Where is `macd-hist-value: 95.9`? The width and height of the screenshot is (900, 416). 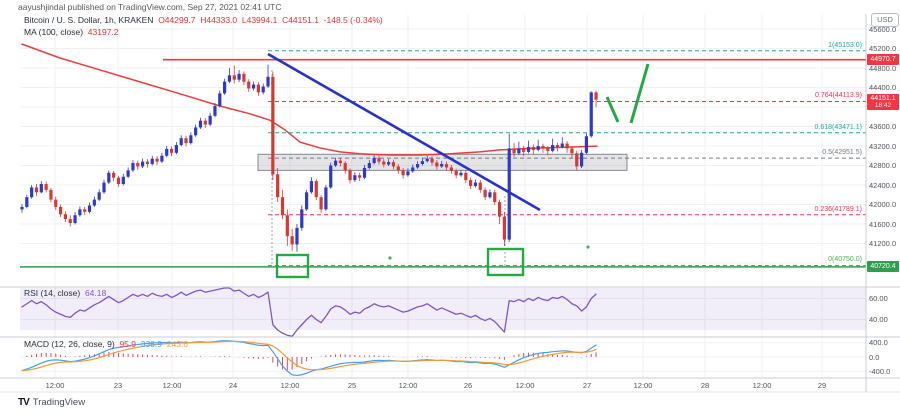 macd-hist-value: 95.9 is located at coordinates (127, 344).